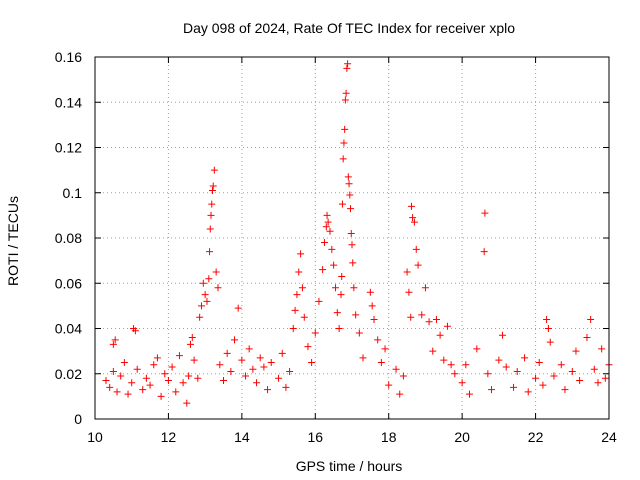 This screenshot has width=640, height=480. What do you see at coordinates (609, 437) in the screenshot?
I see `x-tick-label: 24` at bounding box center [609, 437].